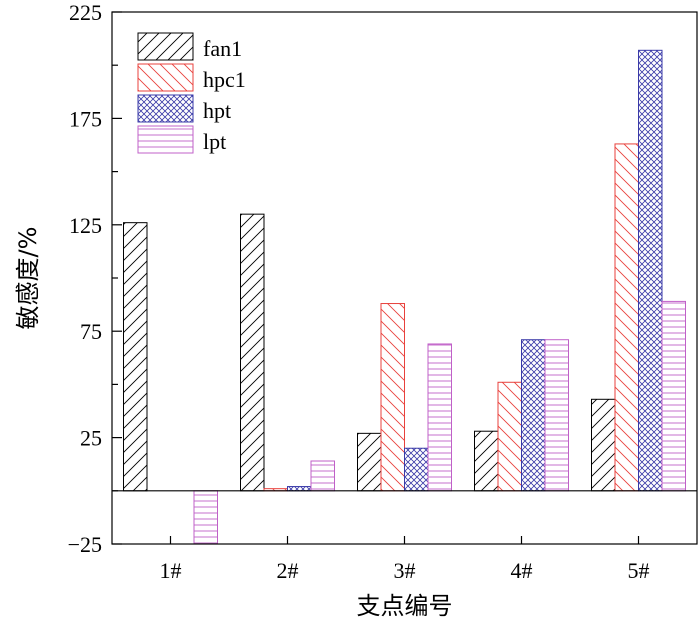 This screenshot has width=700, height=626. Describe the element at coordinates (171, 570) in the screenshot. I see `x-tick-label: 1#` at that location.